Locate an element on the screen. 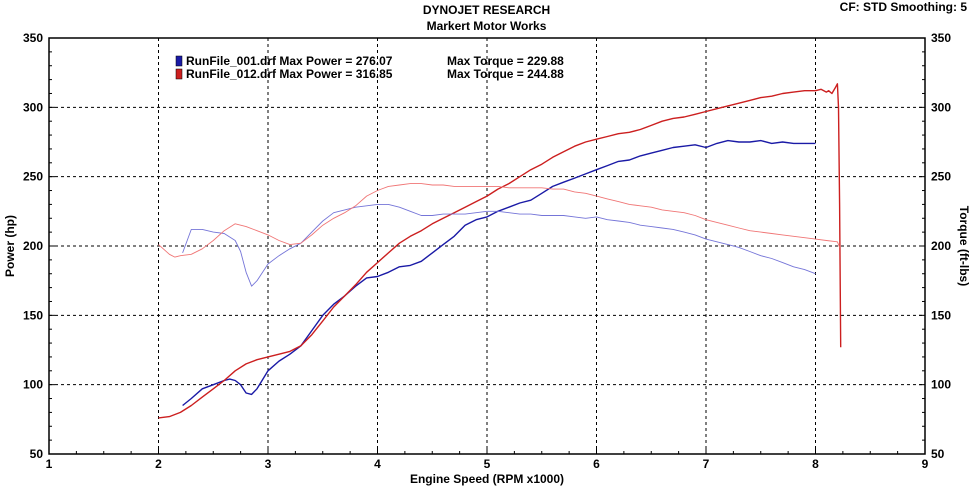 The width and height of the screenshot is (973, 486). x-tick-label: 1 is located at coordinates (49, 464).